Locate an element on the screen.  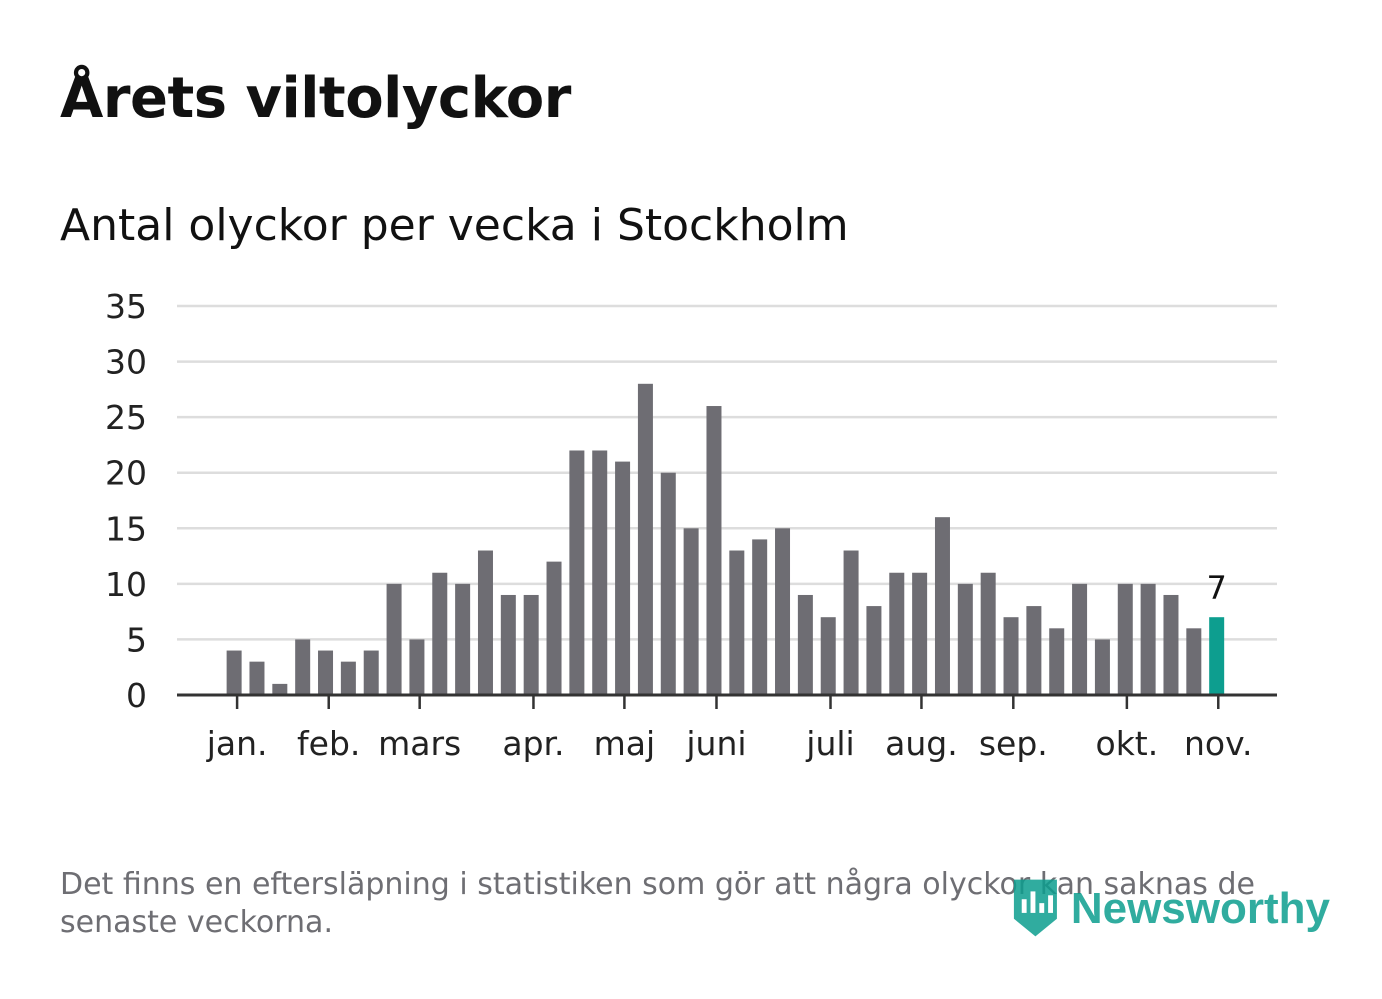
highlight-value-label: 7 is located at coordinates (1216, 588).